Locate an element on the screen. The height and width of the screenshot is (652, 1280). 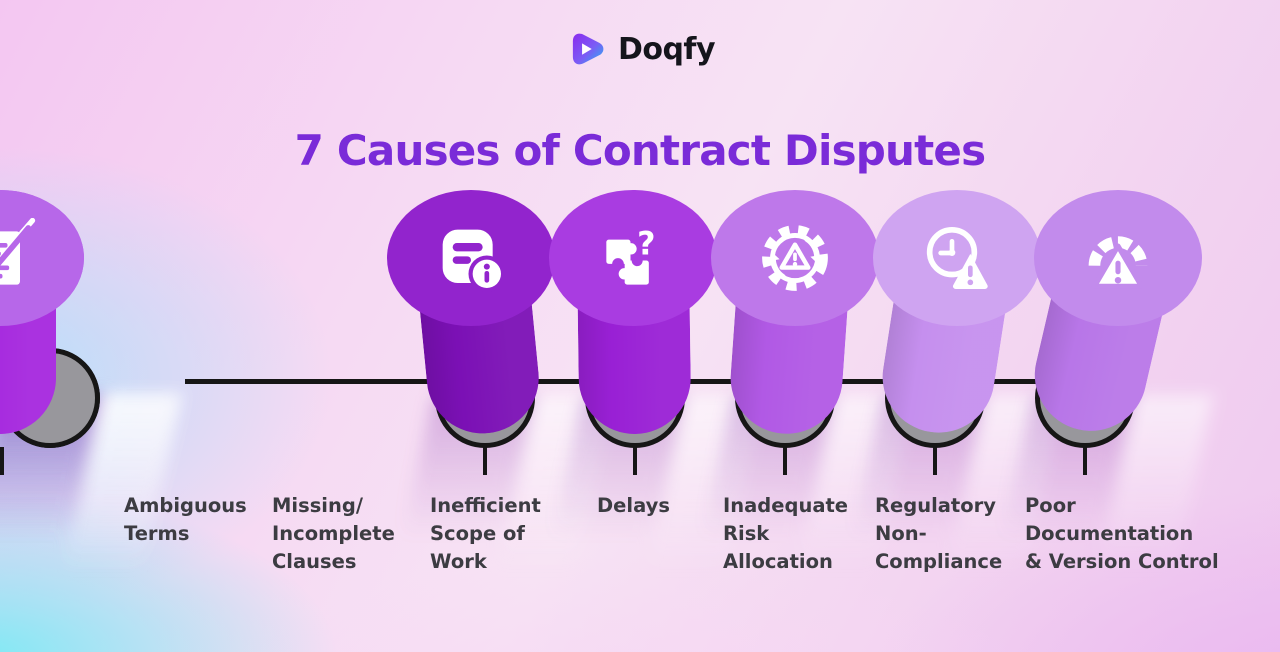
gear-refresh-warning-icon is located at coordinates (795, 258).